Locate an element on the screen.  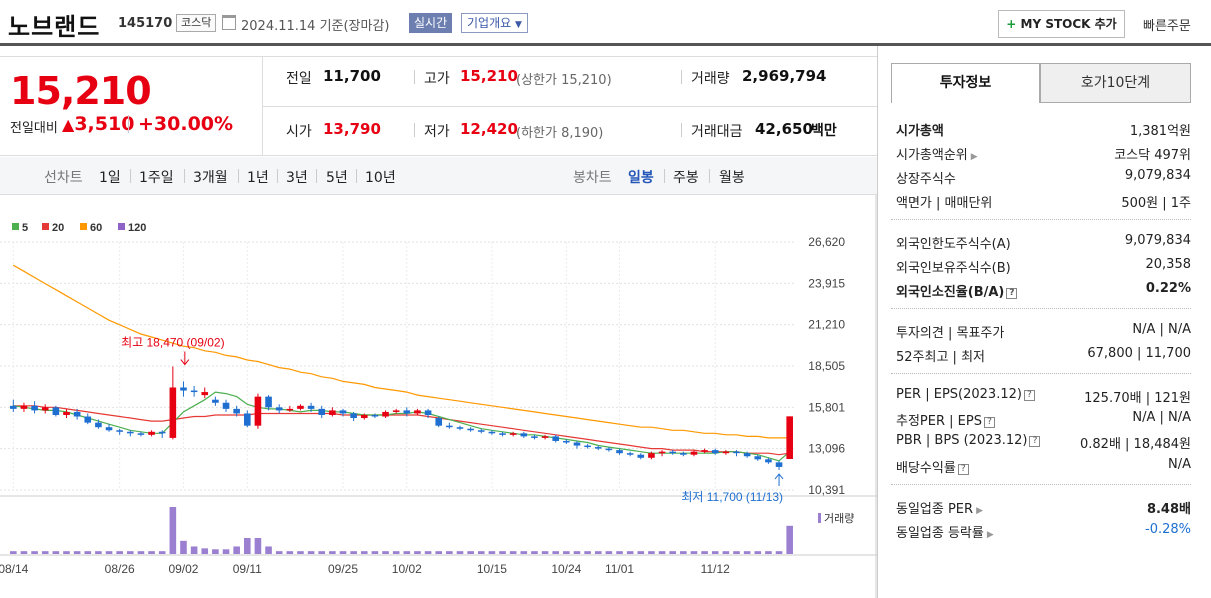
realtime-button: 실시간 is located at coordinates (431, 23).